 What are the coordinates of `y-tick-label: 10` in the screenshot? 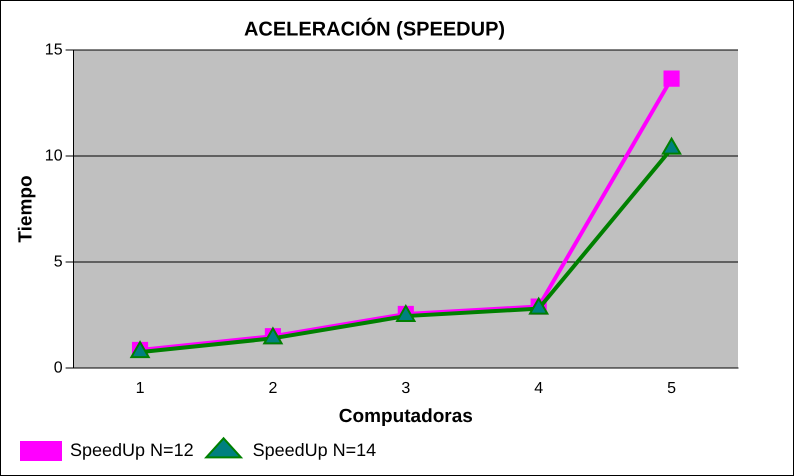 It's located at (53, 155).